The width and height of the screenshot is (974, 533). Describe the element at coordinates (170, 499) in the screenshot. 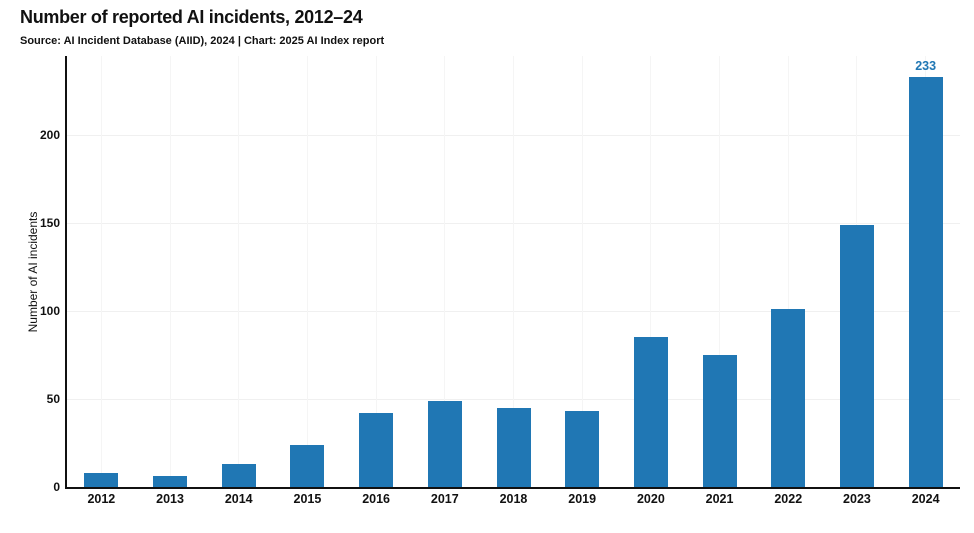

I see `x-tick-label-2013: 2013` at that location.